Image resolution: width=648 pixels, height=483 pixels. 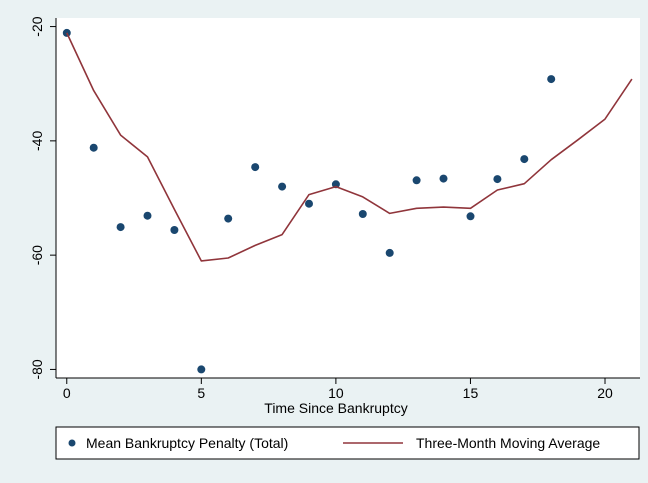 What do you see at coordinates (508, 443) in the screenshot?
I see `legend-label-line: Three-Month Moving Average` at bounding box center [508, 443].